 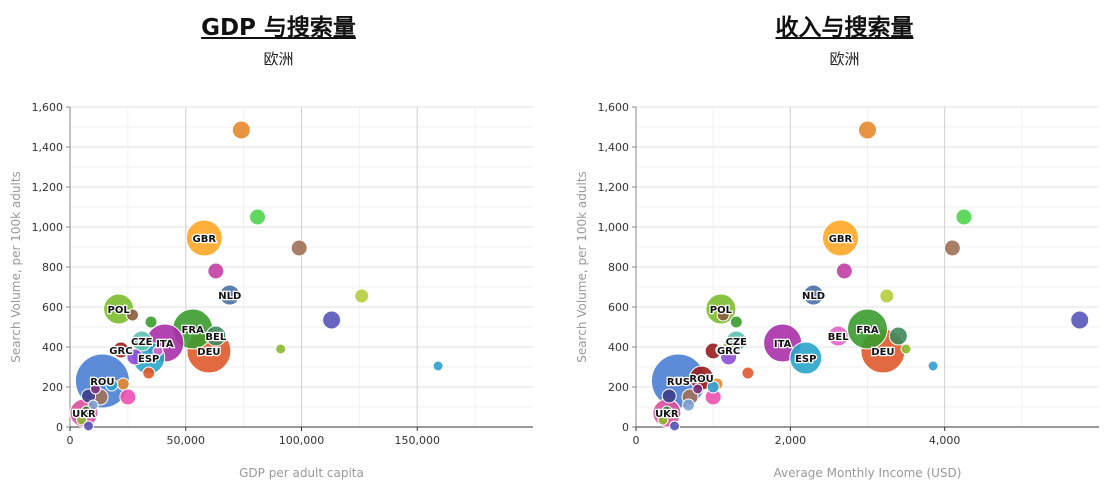 What do you see at coordinates (301, 473) in the screenshot?
I see `x-axis-label: GDP per adult capita` at bounding box center [301, 473].